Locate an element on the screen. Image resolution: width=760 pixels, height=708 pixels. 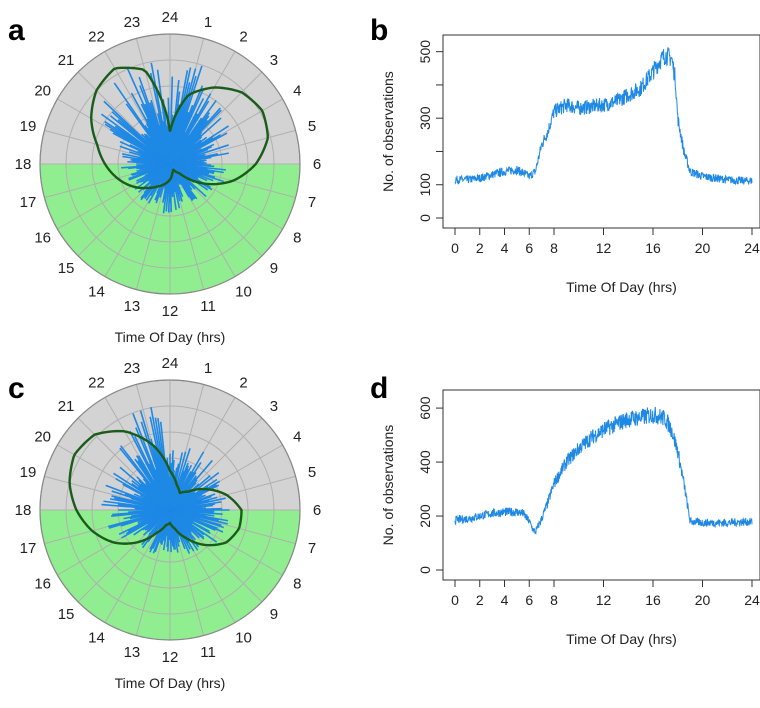
y-tick-label: 500 is located at coordinates (425, 52).